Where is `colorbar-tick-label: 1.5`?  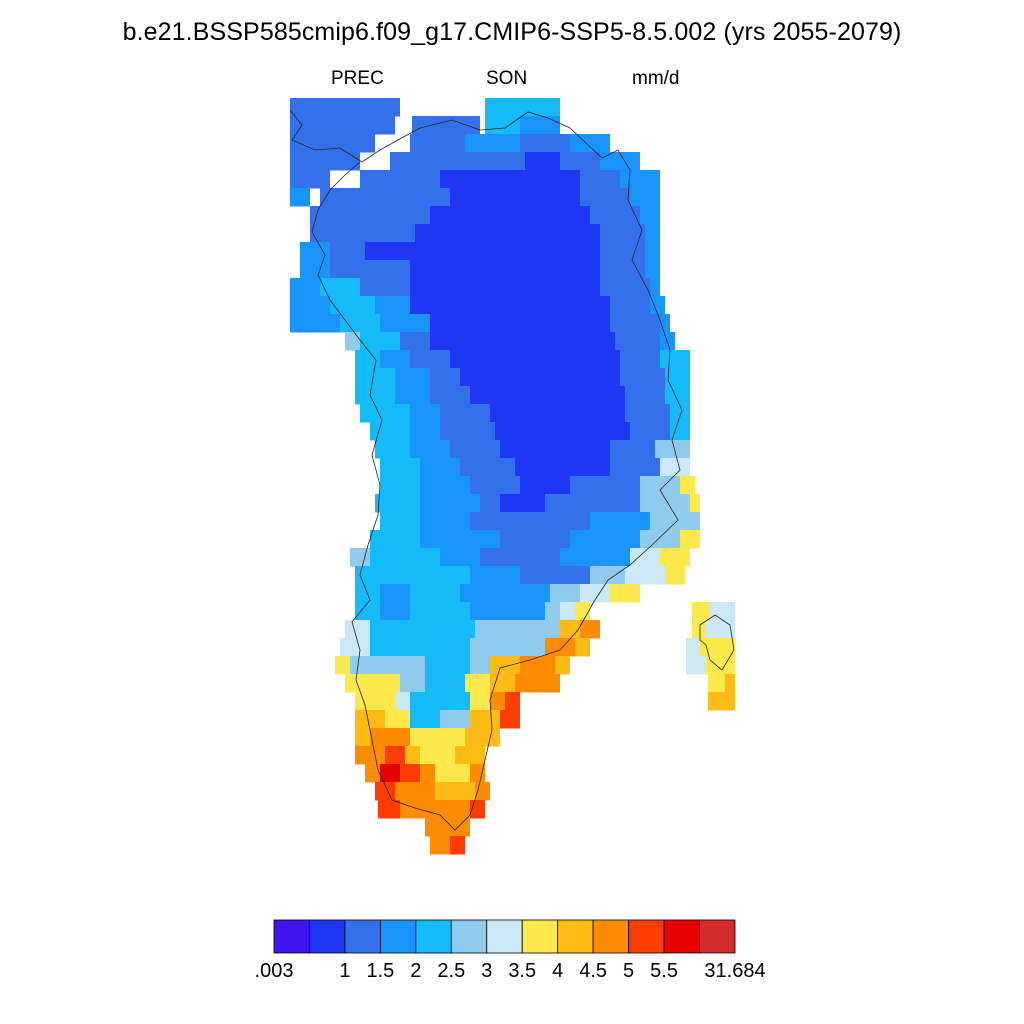 colorbar-tick-label: 1.5 is located at coordinates (380, 971).